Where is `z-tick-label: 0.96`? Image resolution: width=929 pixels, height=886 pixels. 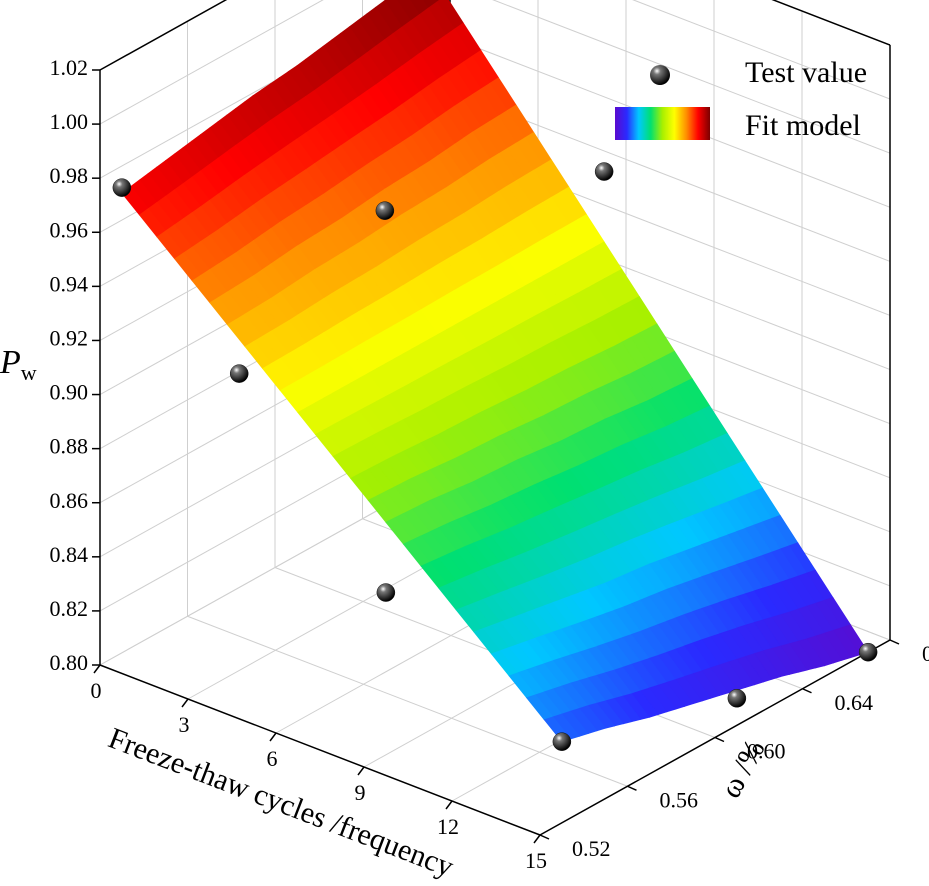 z-tick-label: 0.96 is located at coordinates (69, 229).